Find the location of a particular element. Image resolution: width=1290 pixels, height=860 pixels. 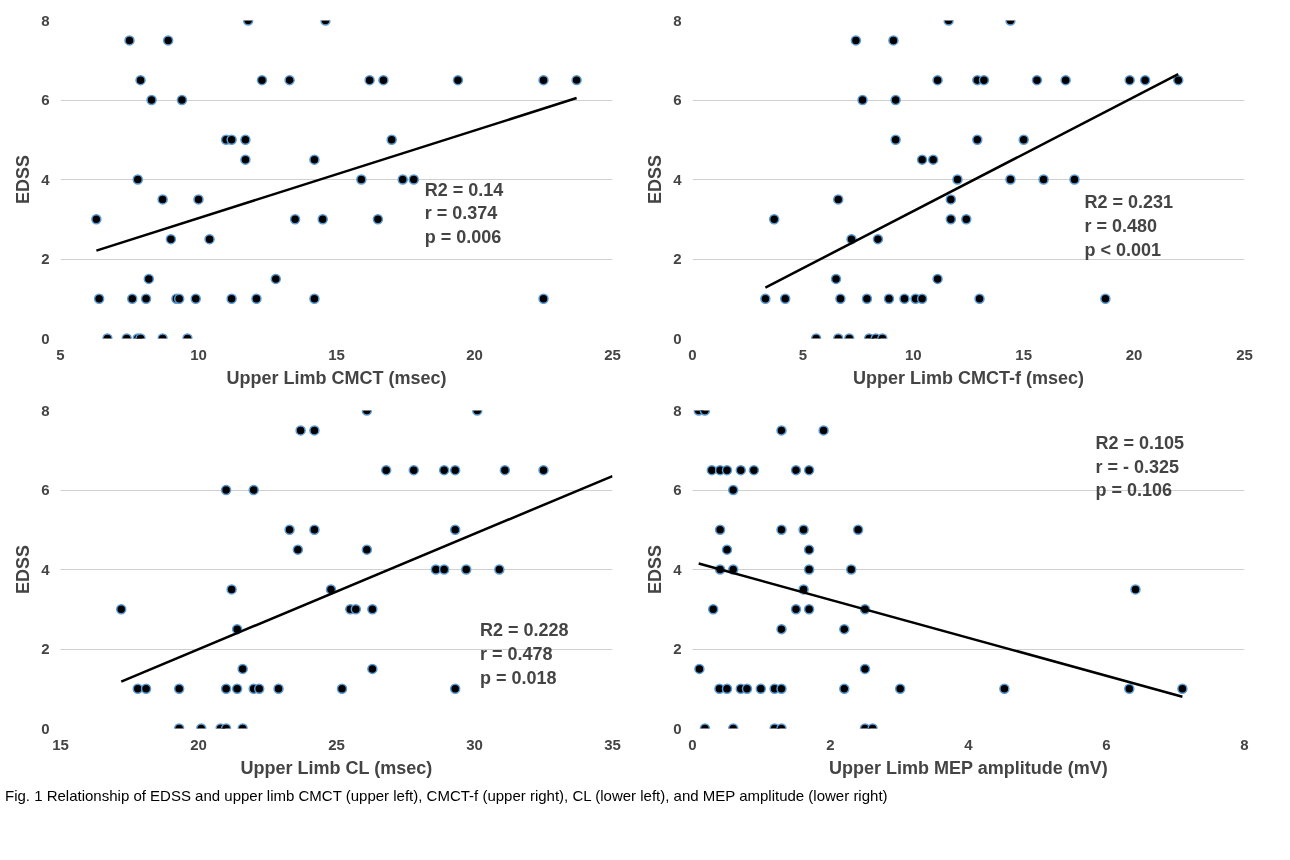

x-tick-label: 35 is located at coordinates (612, 744).